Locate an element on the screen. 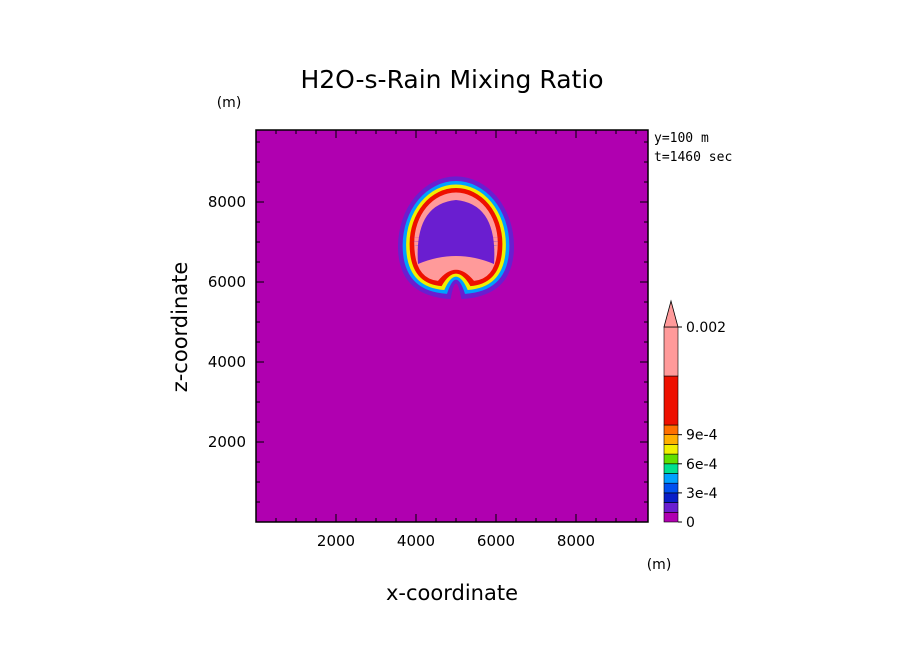 The image size is (904, 654). x-tick-label: 8000 is located at coordinates (576, 541).